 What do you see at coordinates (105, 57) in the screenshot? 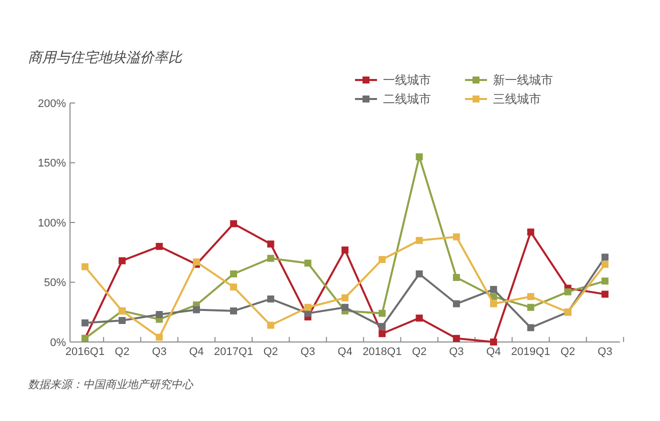
I see `chart-title: 商用与住宅地块溢价率比` at bounding box center [105, 57].